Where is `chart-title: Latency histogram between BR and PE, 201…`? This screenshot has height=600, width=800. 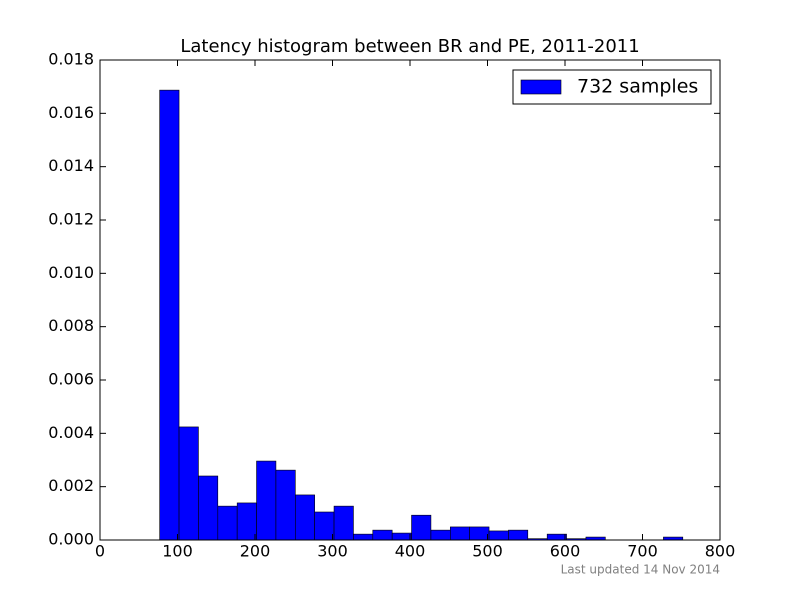 chart-title: Latency histogram between BR and PE, 201… is located at coordinates (409, 46).